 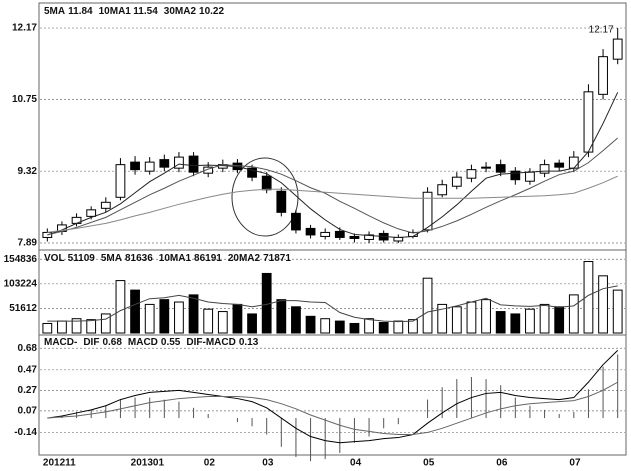 I want to click on max-label: 12.17, so click(x=601, y=30).